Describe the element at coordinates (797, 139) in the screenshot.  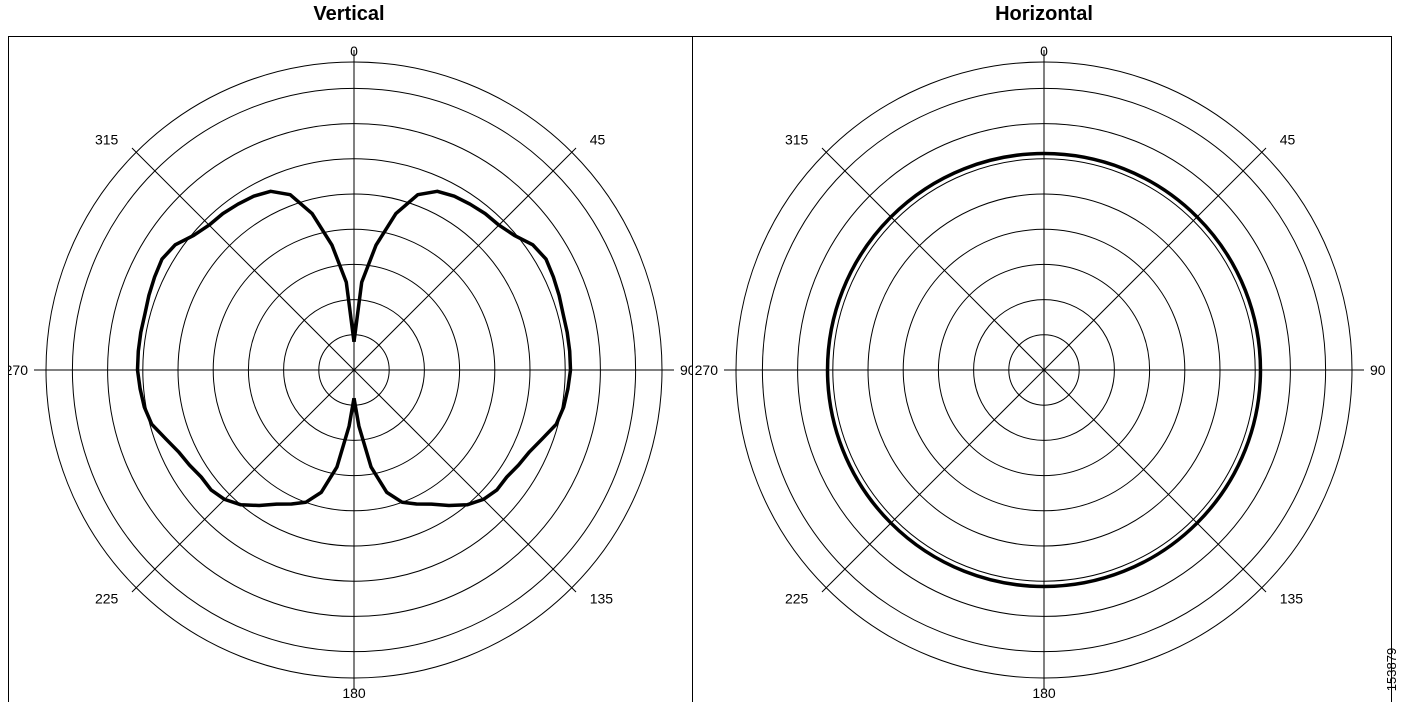
I see `horizontal-angle-label-315: 315` at that location.